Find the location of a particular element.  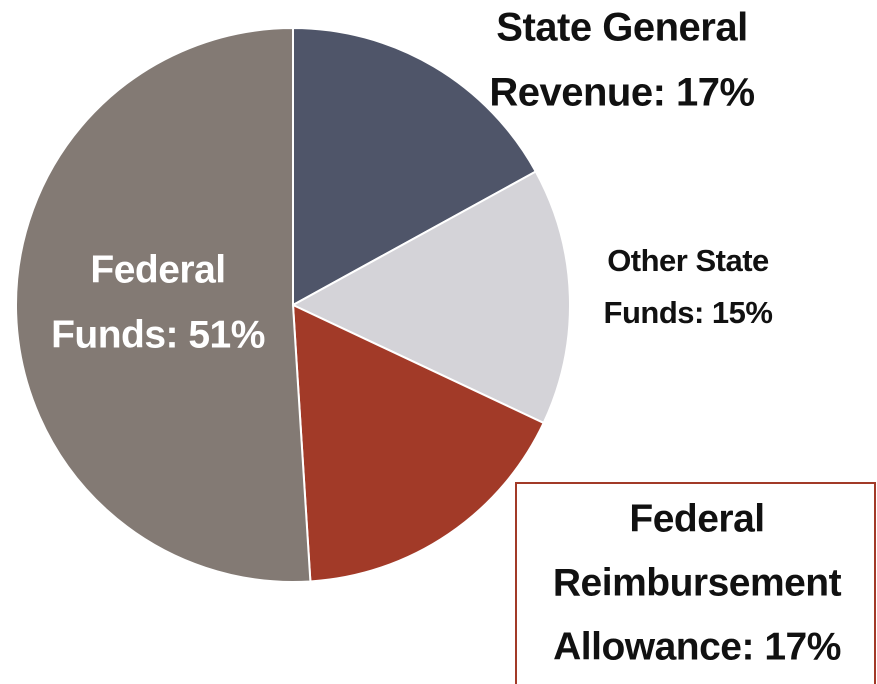

slice-label: Funds: 15% is located at coordinates (688, 312).